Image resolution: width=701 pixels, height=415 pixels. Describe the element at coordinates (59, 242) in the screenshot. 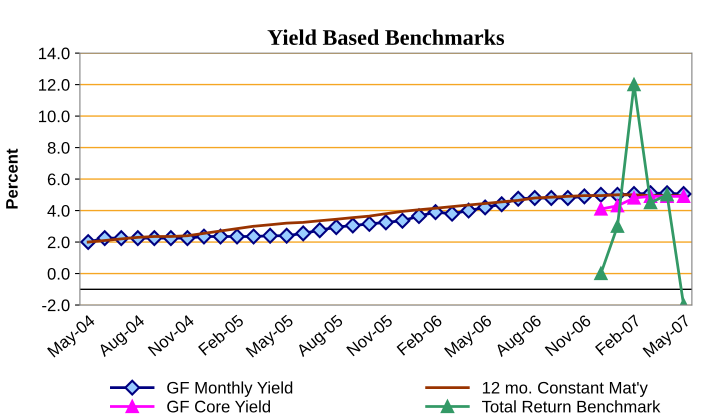

I see `y-tick-label: 2.0` at that location.